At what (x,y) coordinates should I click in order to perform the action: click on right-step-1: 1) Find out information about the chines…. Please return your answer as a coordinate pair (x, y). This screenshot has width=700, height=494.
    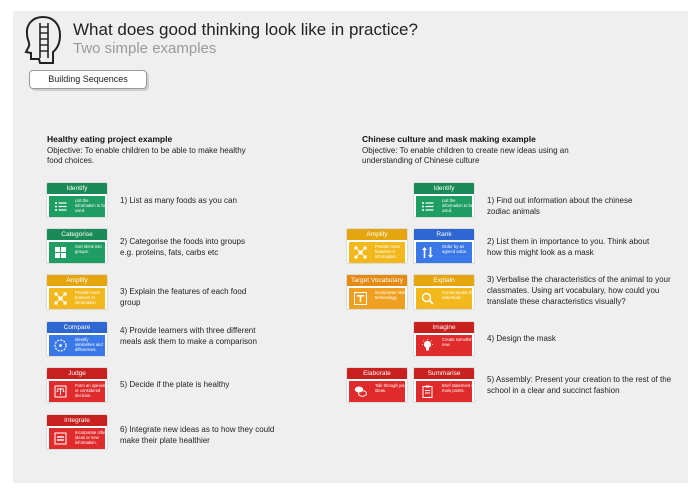
    Looking at the image, I should click on (560, 206).